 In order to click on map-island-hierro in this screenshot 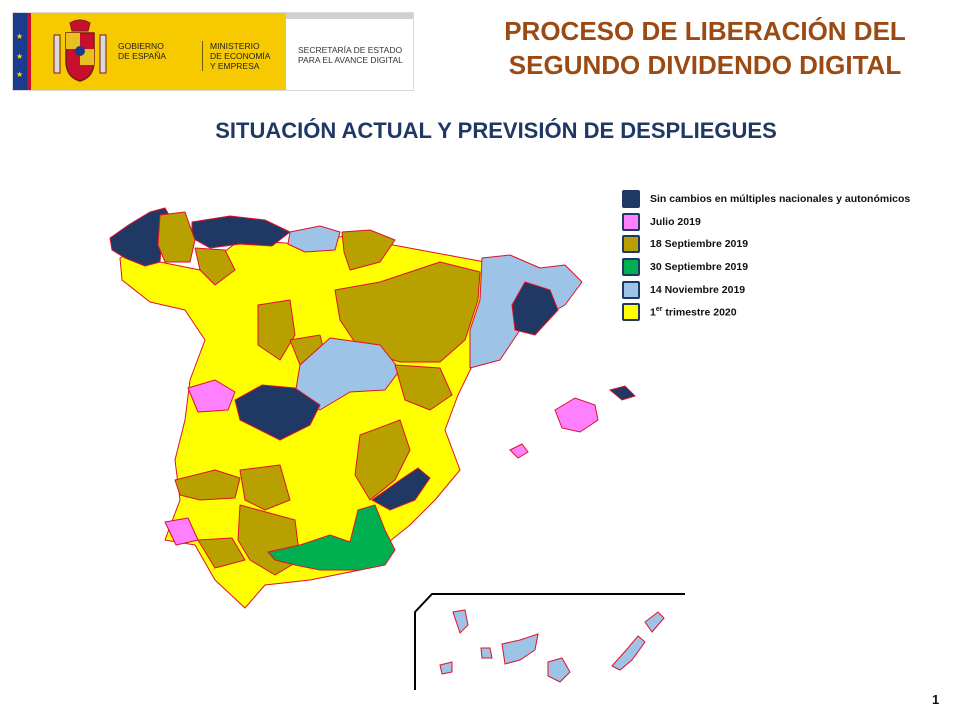, I will do `click(446, 668)`.